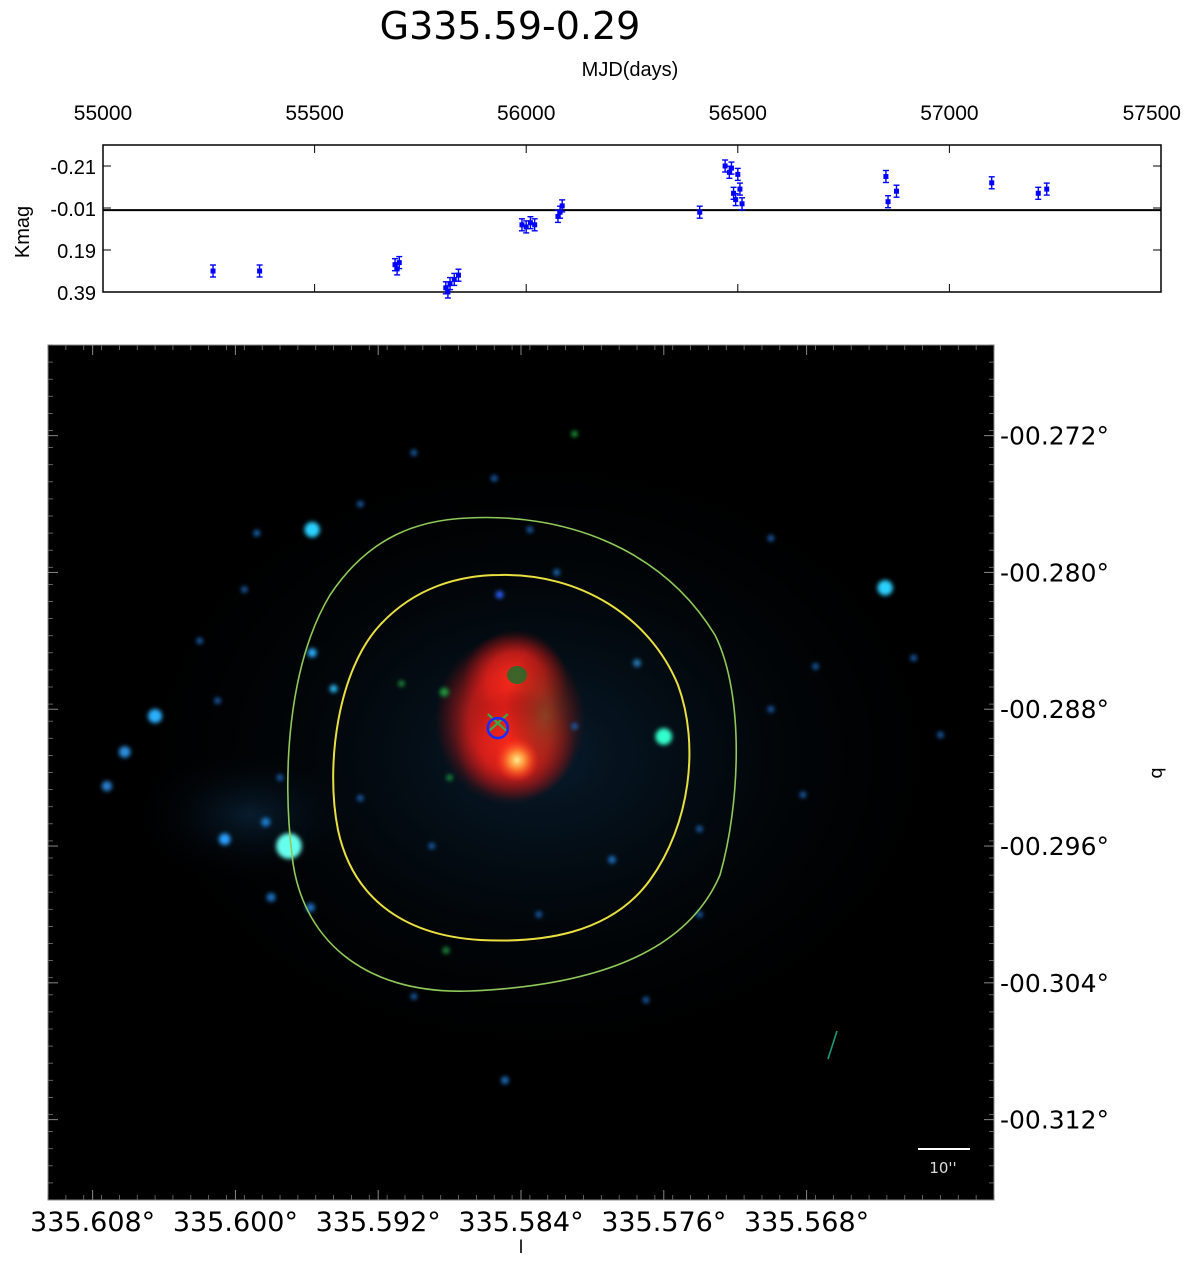 This screenshot has width=1200, height=1267. What do you see at coordinates (1054, 572) in the screenshot?
I see `b-tick-label: -00.280°` at bounding box center [1054, 572].